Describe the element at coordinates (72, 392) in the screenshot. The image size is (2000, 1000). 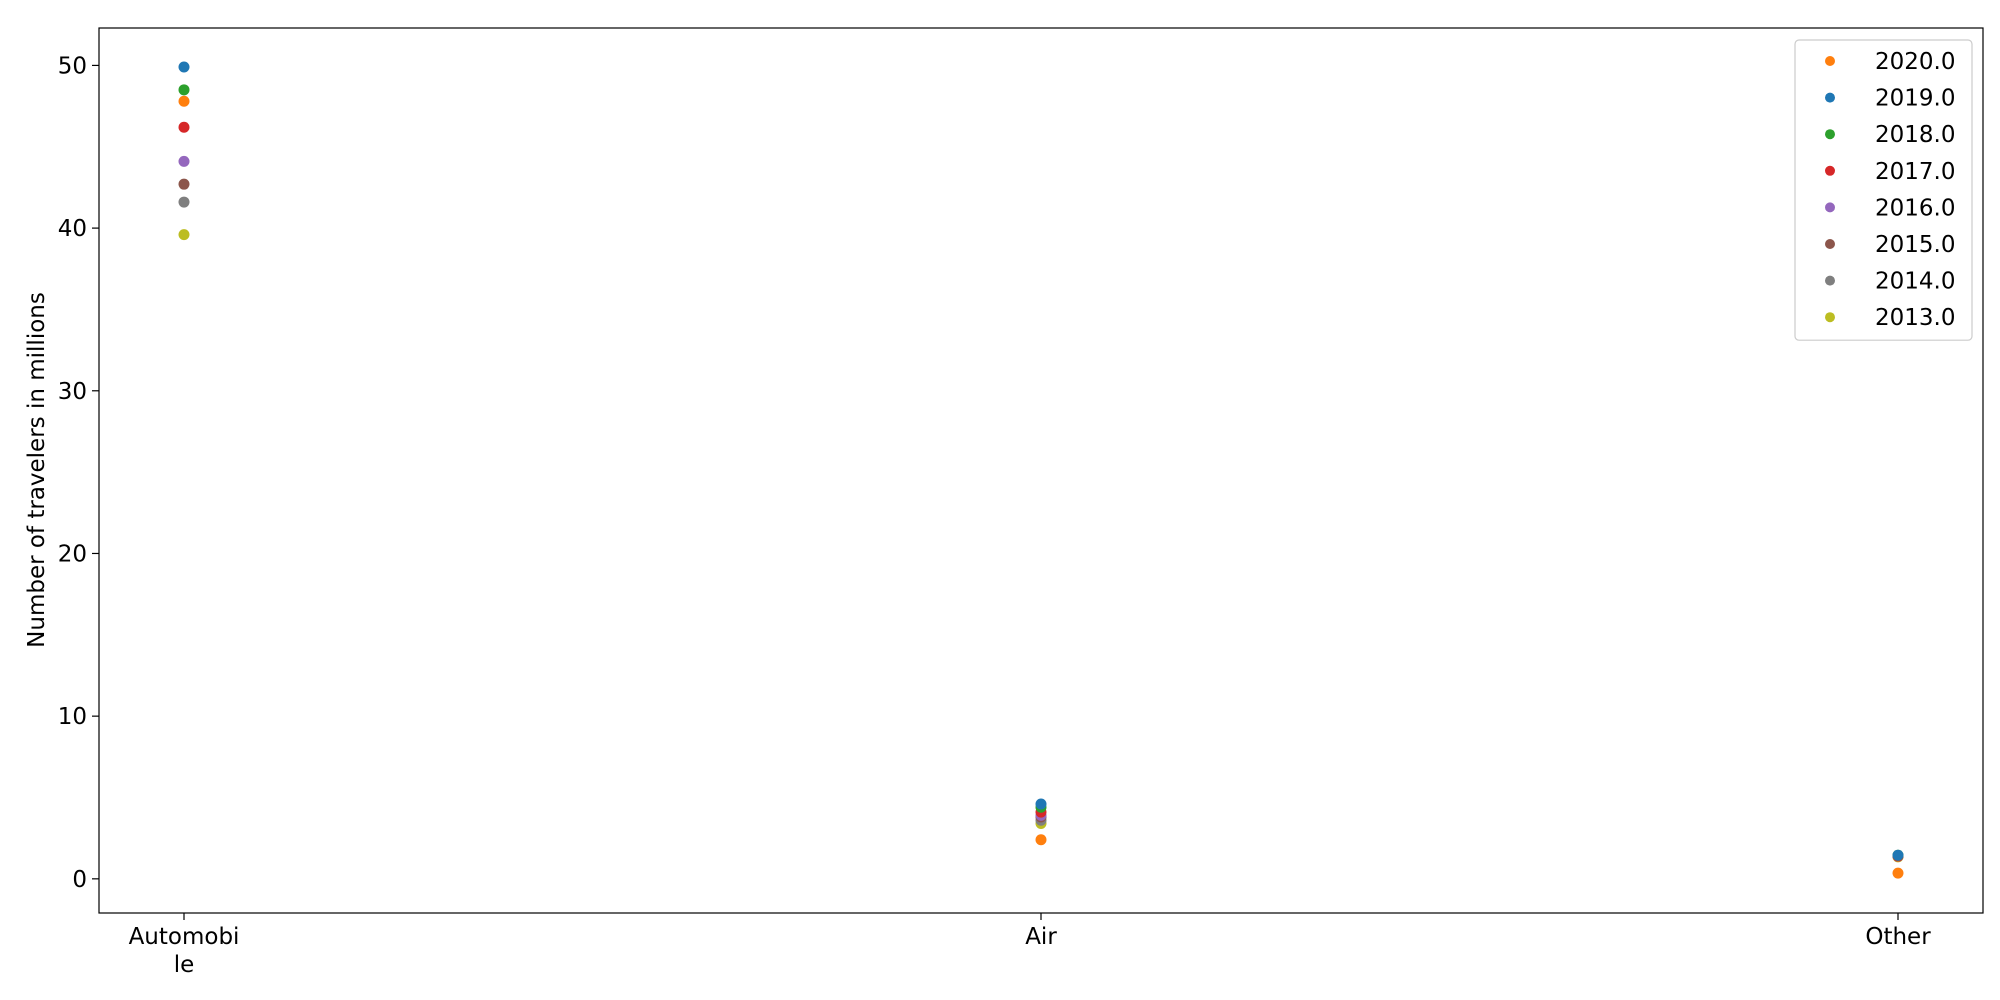
I see `y-tick-label: 30` at that location.